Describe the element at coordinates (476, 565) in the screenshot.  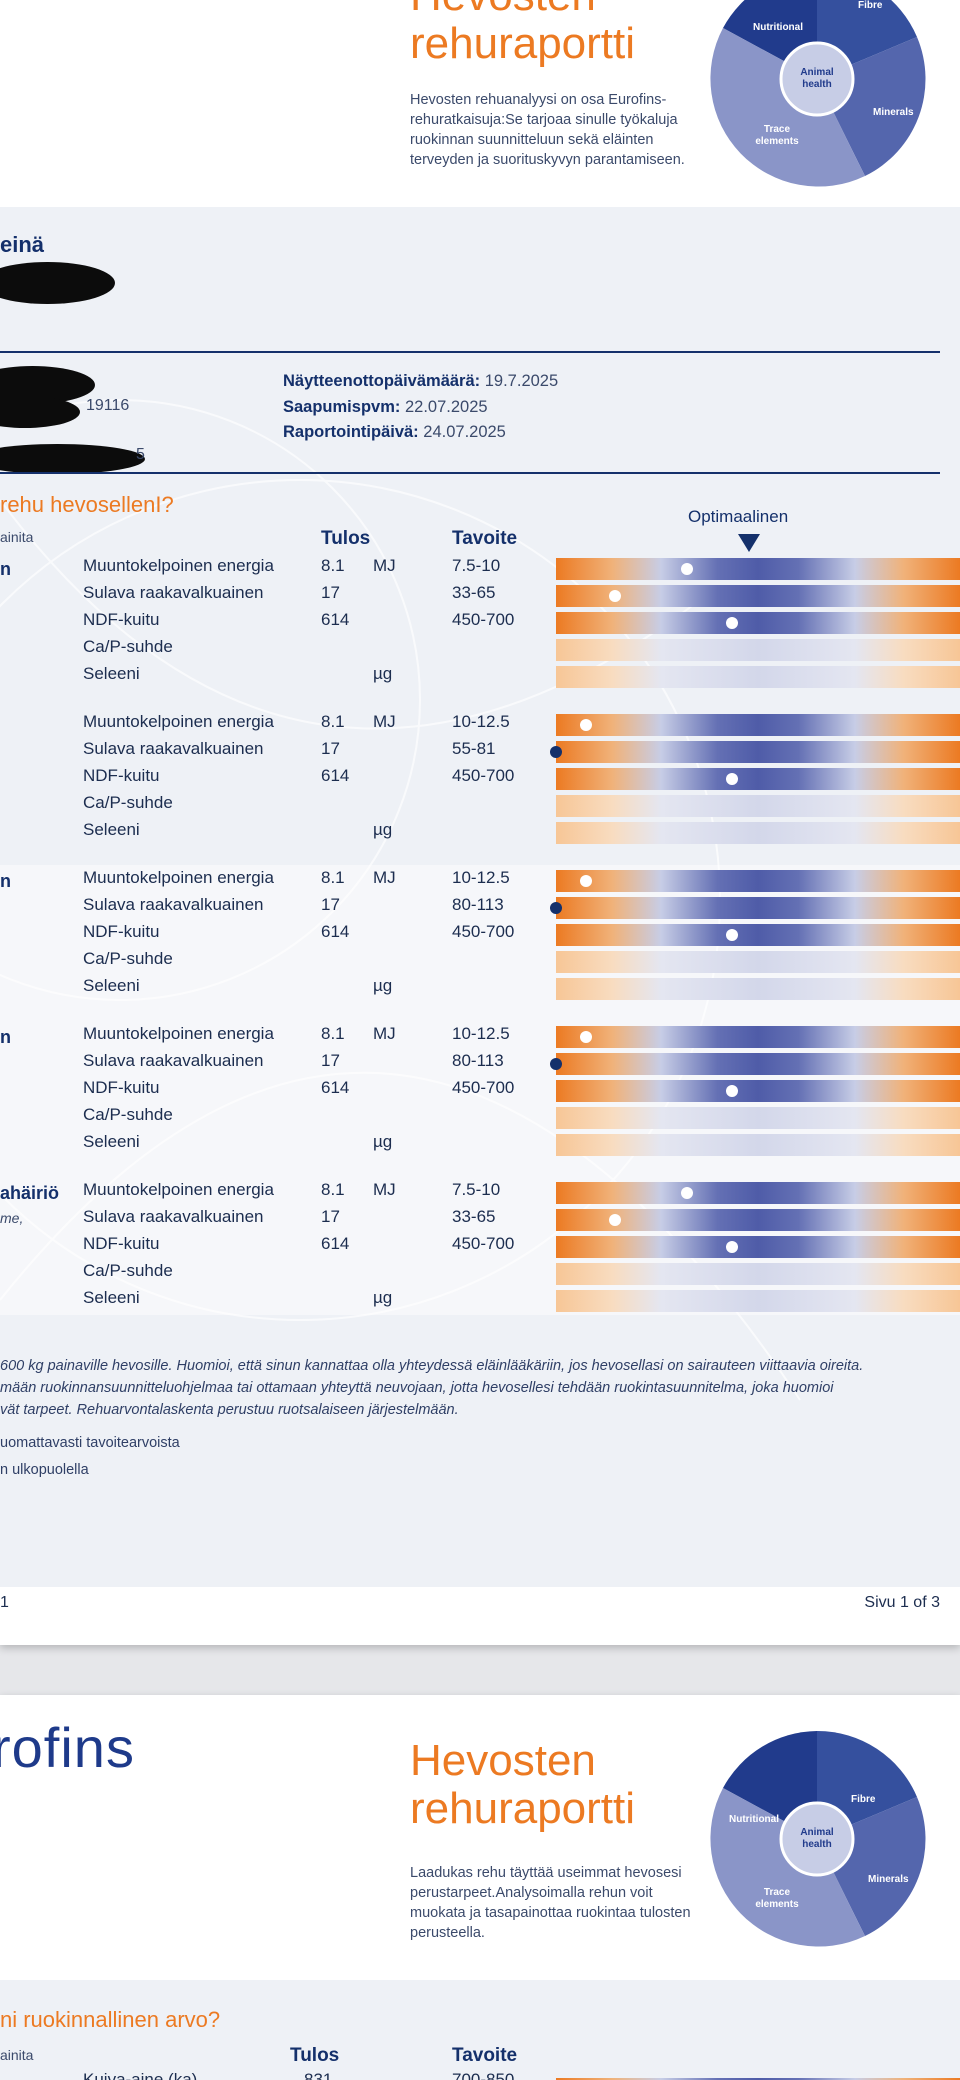
I see `row-target-range: 7.5-10` at that location.